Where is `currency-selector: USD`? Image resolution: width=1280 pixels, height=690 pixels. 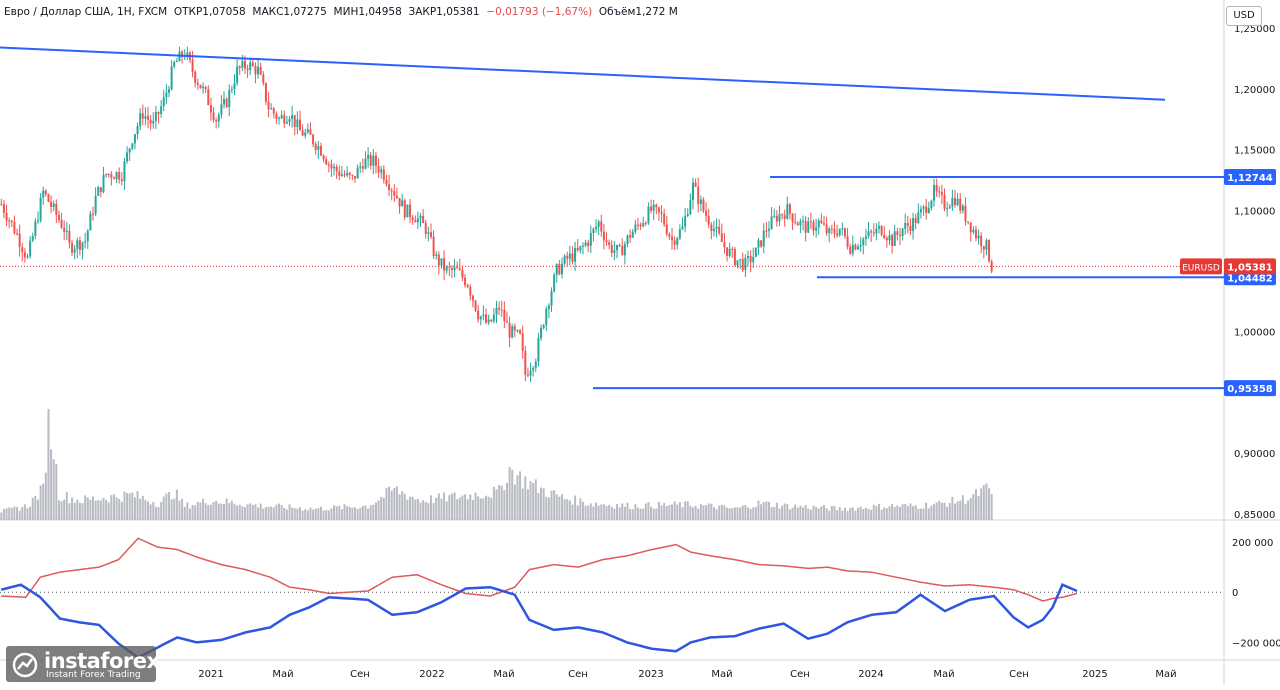
currency-selector: USD is located at coordinates (1244, 16).